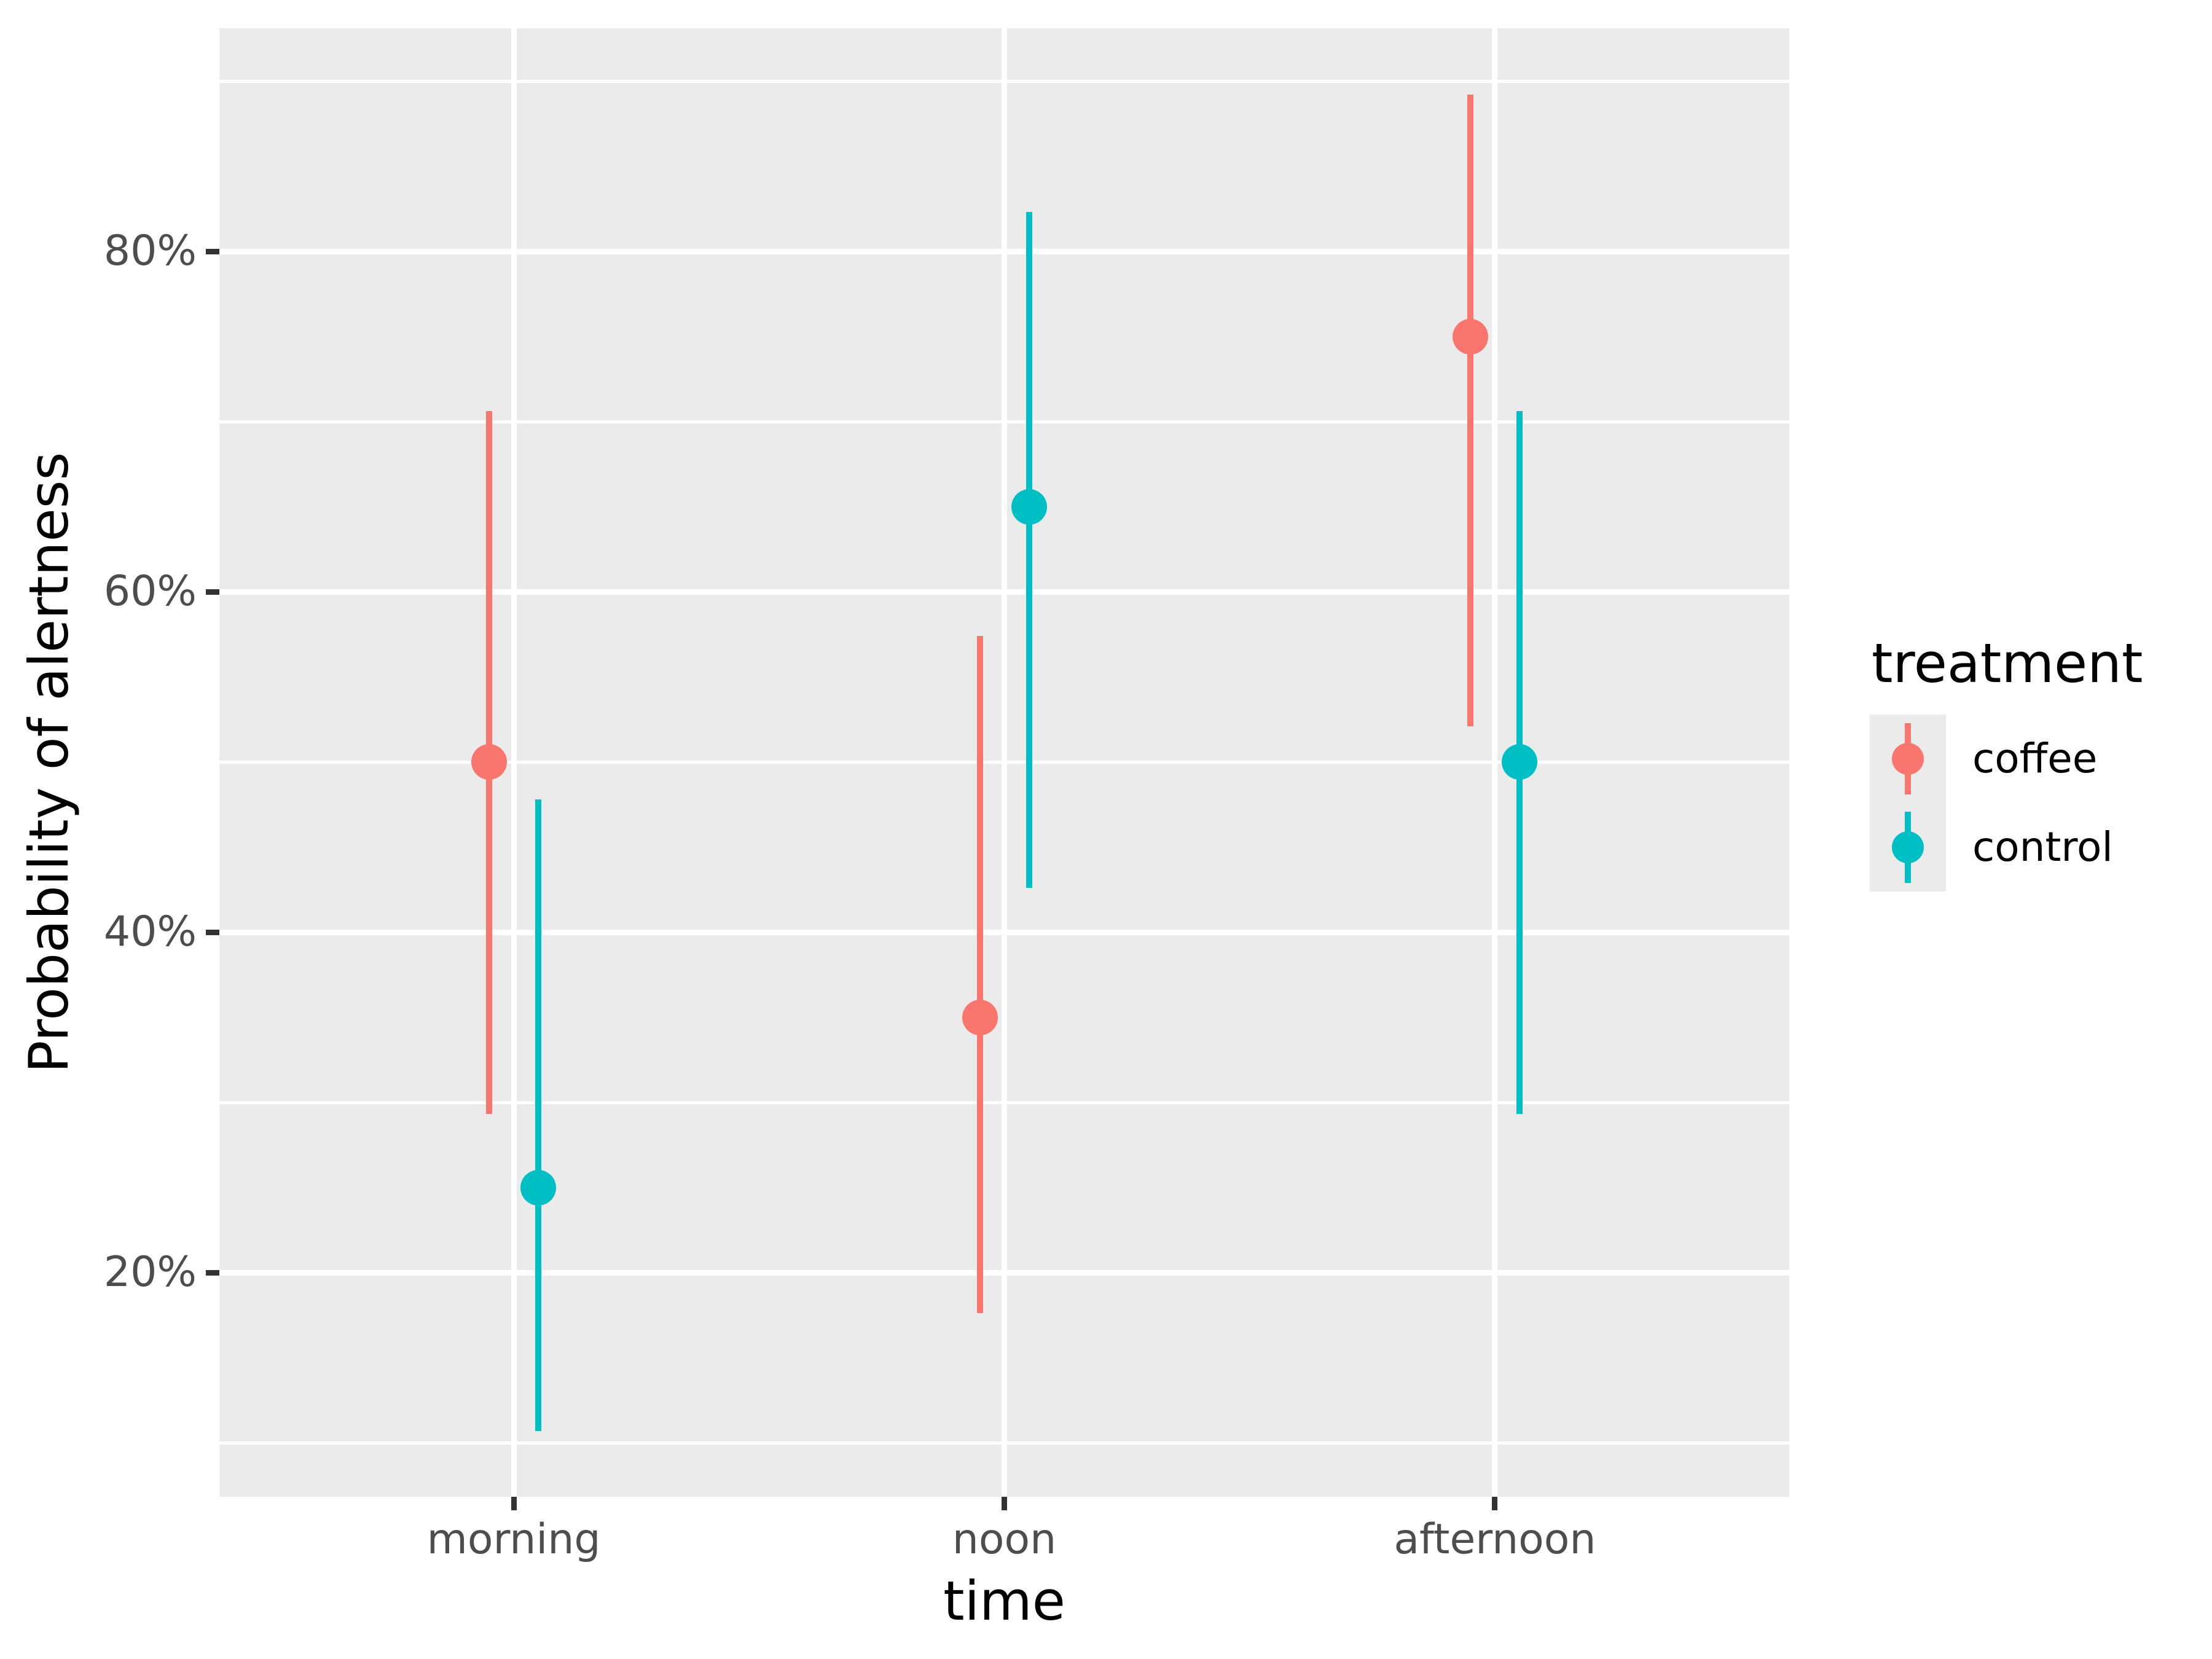 This screenshot has width=2212, height=1659. Describe the element at coordinates (150, 1272) in the screenshot. I see `y-tick-label-20: 20%` at that location.